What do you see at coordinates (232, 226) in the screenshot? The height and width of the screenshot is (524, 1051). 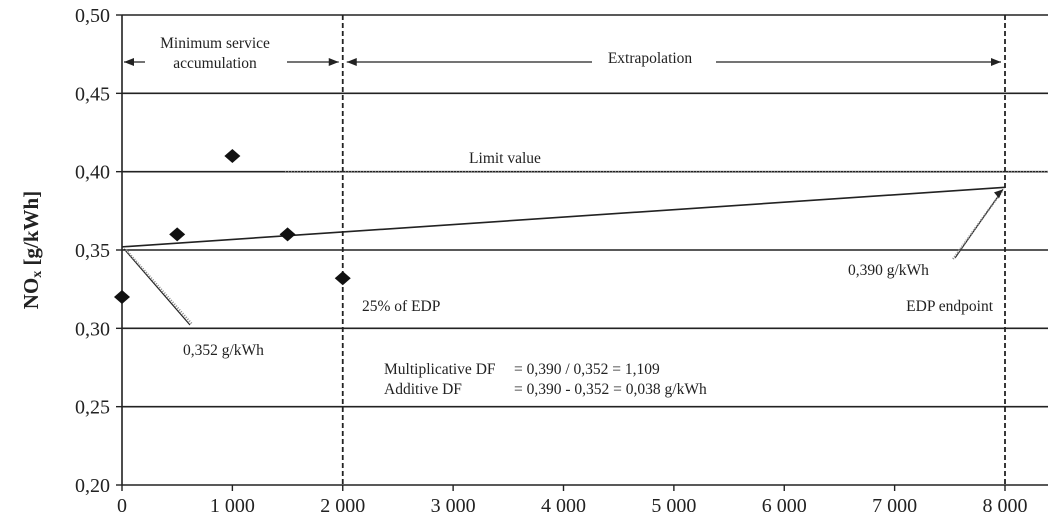 I see `data-points` at bounding box center [232, 226].